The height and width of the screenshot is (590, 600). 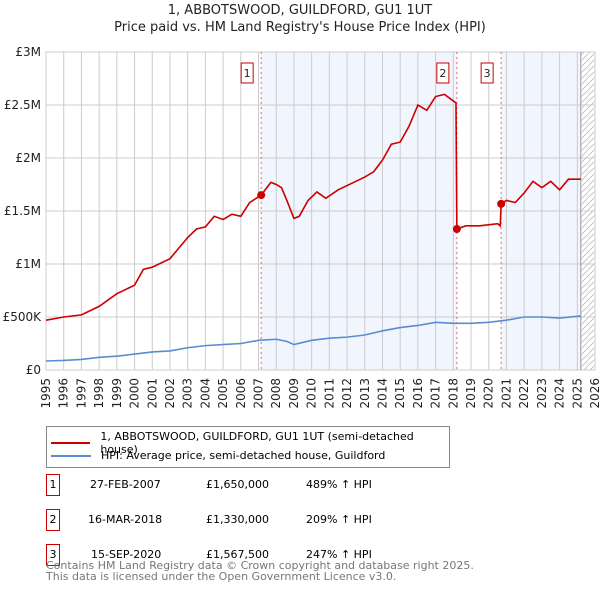 I want to click on sale-hpi-change: 247% ↑ HPI, so click(x=339, y=554).